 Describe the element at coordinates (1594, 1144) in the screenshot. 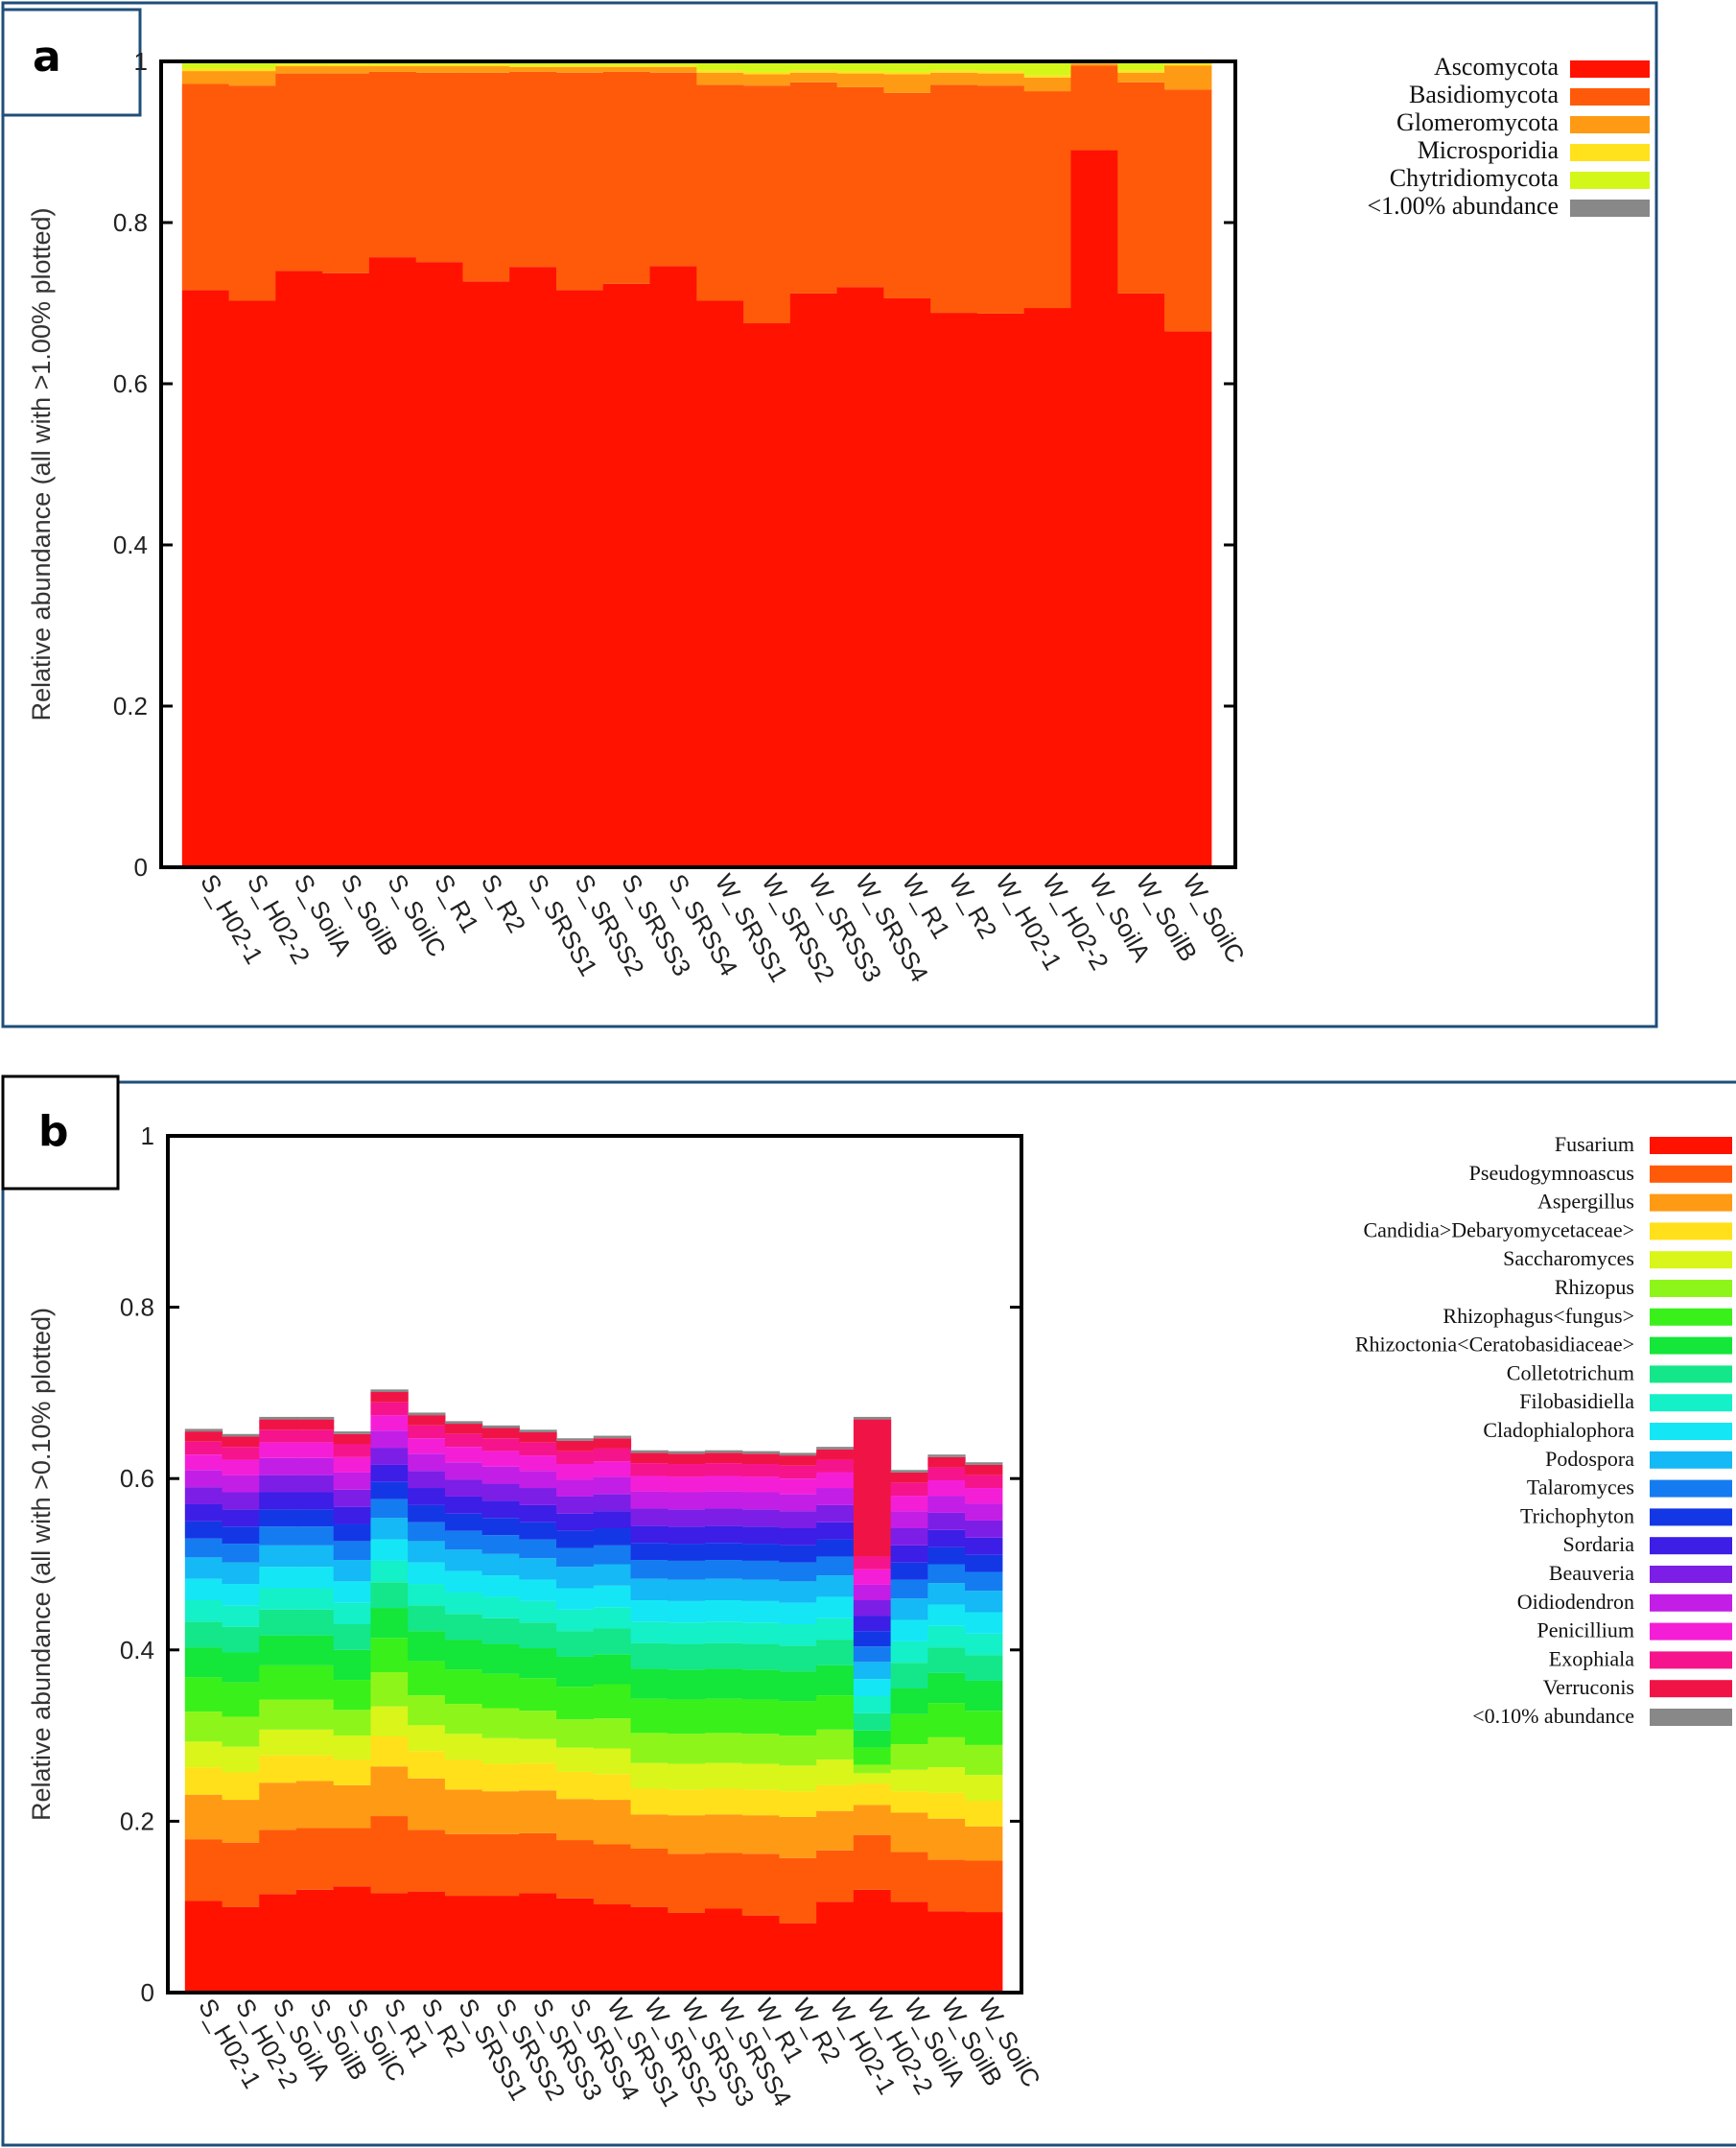

I see `legend-label: Fusarium` at that location.